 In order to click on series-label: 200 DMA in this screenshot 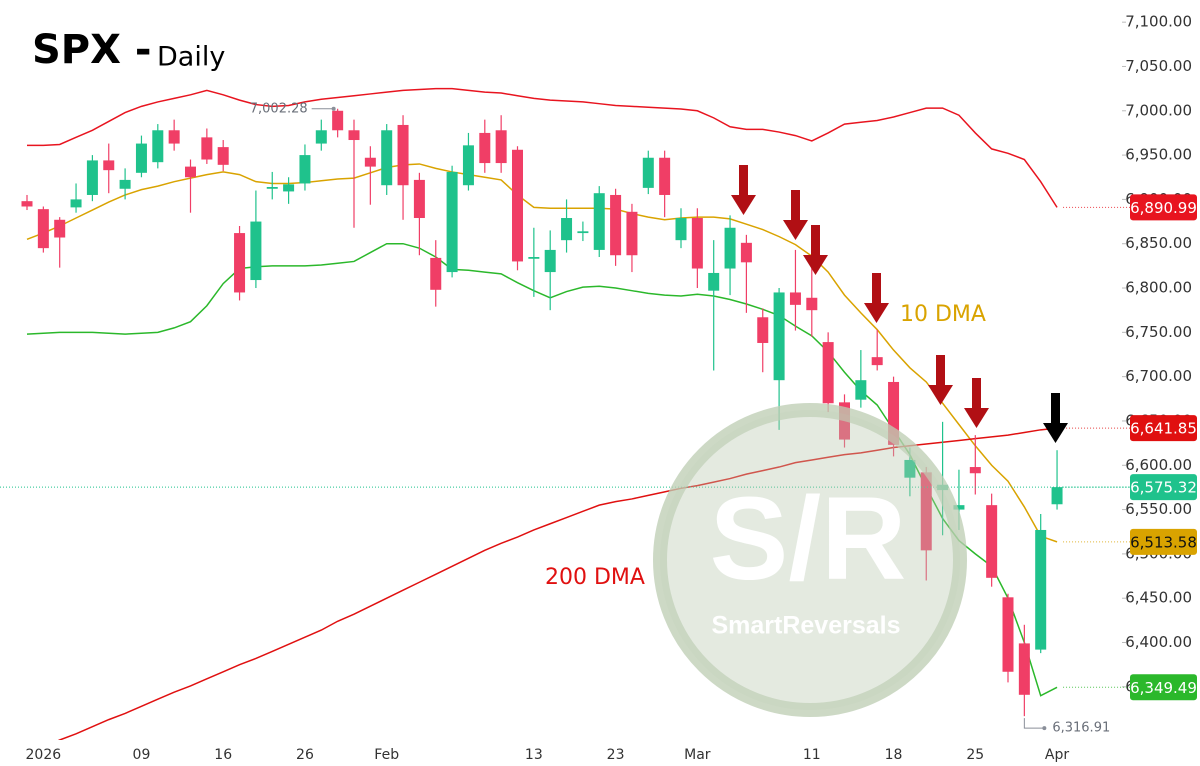, I will do `click(595, 577)`.